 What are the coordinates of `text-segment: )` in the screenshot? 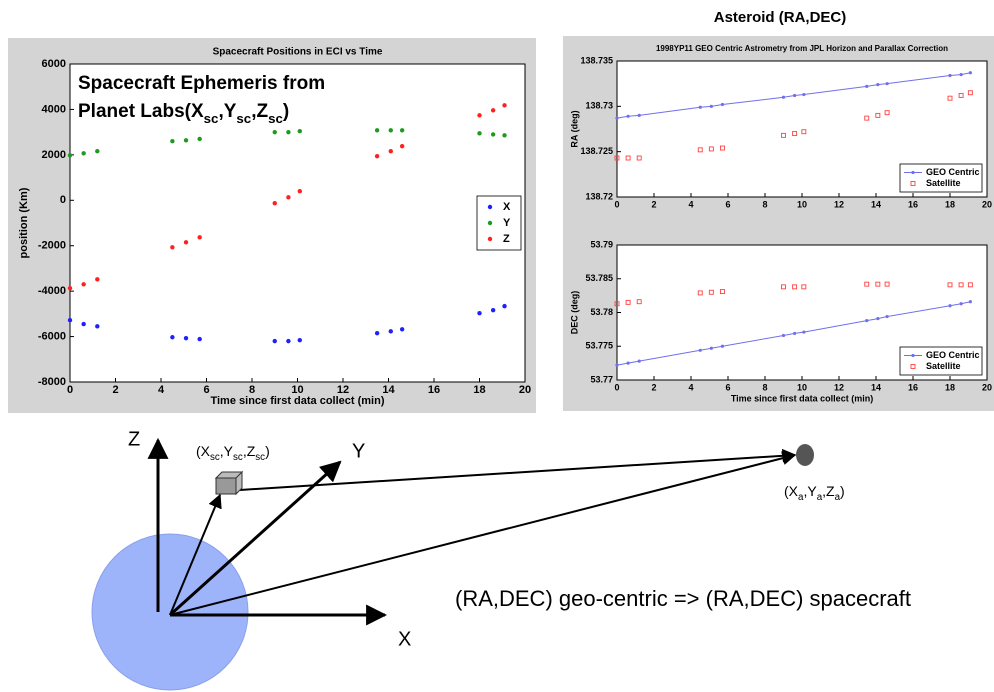 It's located at (286, 111).